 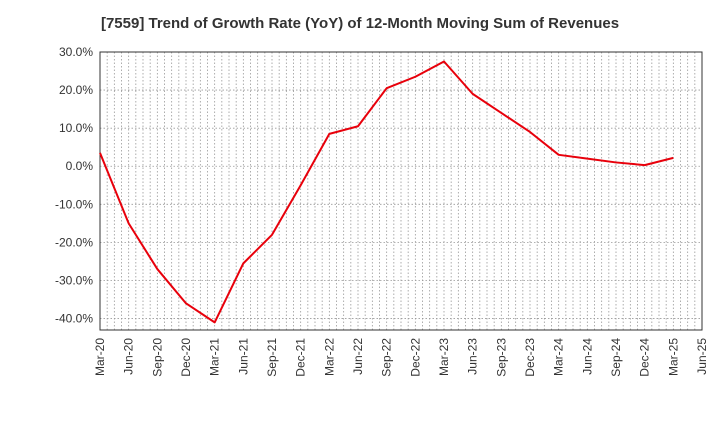 I want to click on x-tick-label: Jun-20, so click(x=129, y=356).